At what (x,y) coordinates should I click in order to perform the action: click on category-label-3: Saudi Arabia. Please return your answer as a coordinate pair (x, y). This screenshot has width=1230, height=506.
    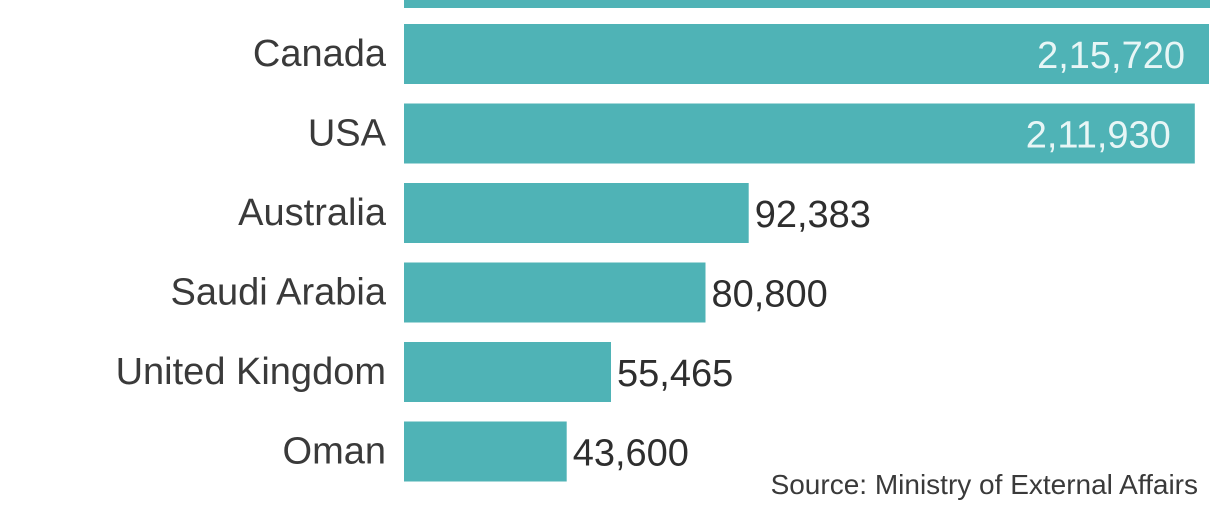
    Looking at the image, I should click on (279, 293).